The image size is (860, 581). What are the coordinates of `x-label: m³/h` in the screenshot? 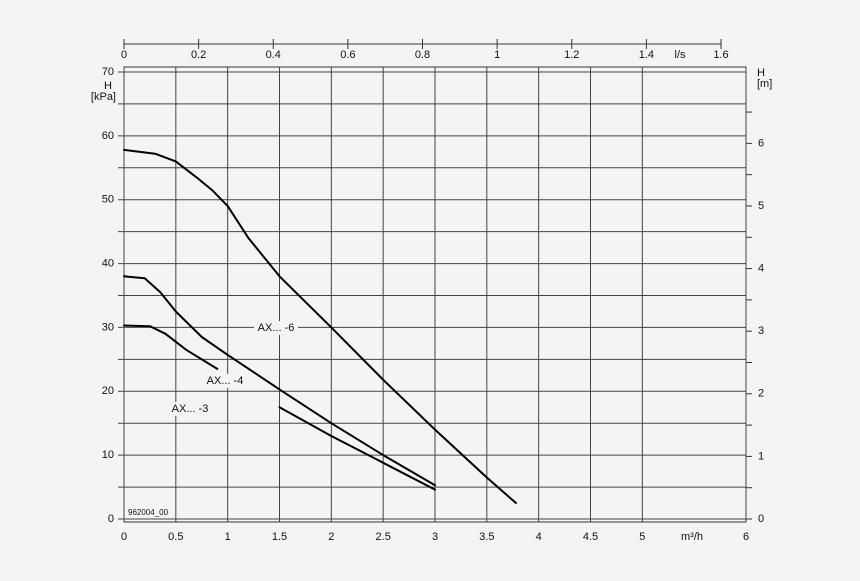 It's located at (692, 537).